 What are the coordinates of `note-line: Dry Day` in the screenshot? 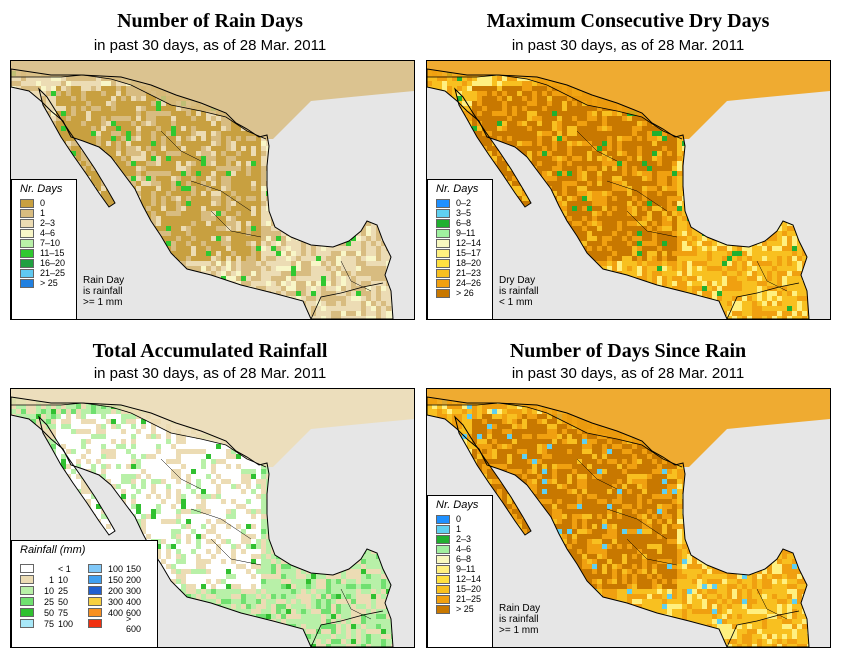 It's located at (517, 280).